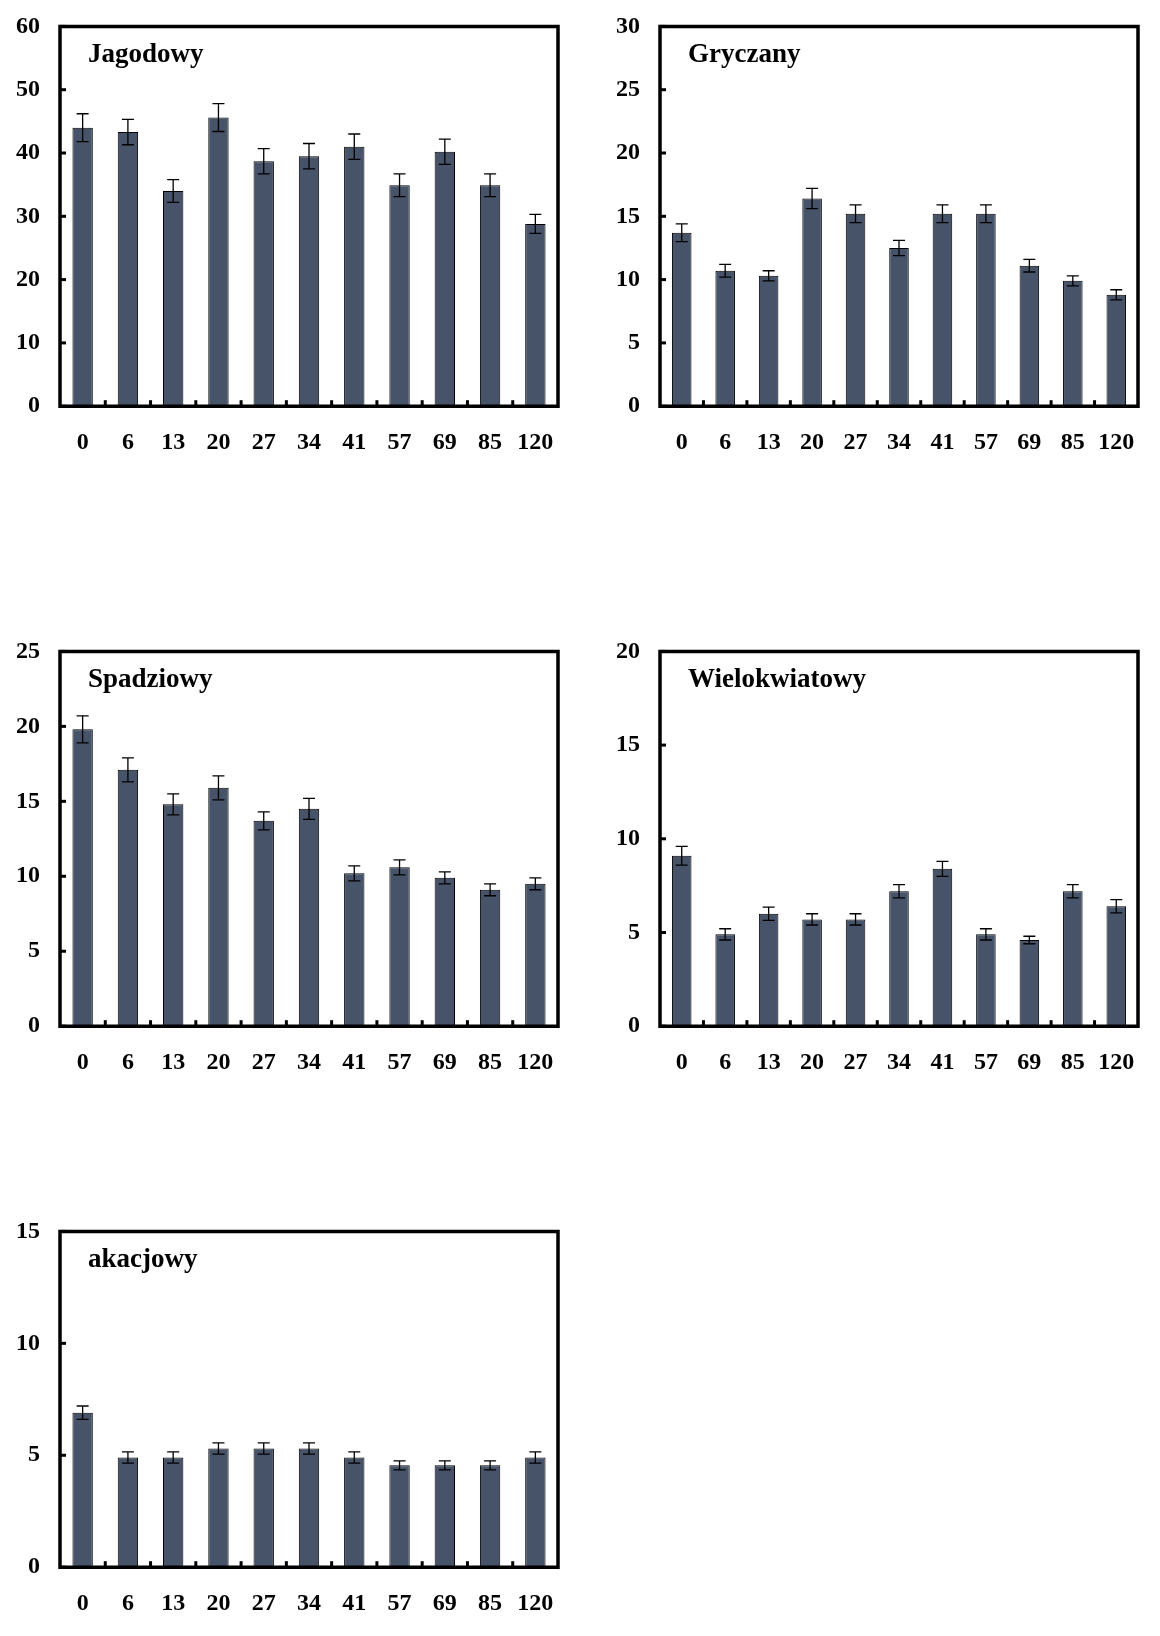 The image size is (1160, 1636). What do you see at coordinates (28, 151) in the screenshot?
I see `y-tick-label: 40` at bounding box center [28, 151].